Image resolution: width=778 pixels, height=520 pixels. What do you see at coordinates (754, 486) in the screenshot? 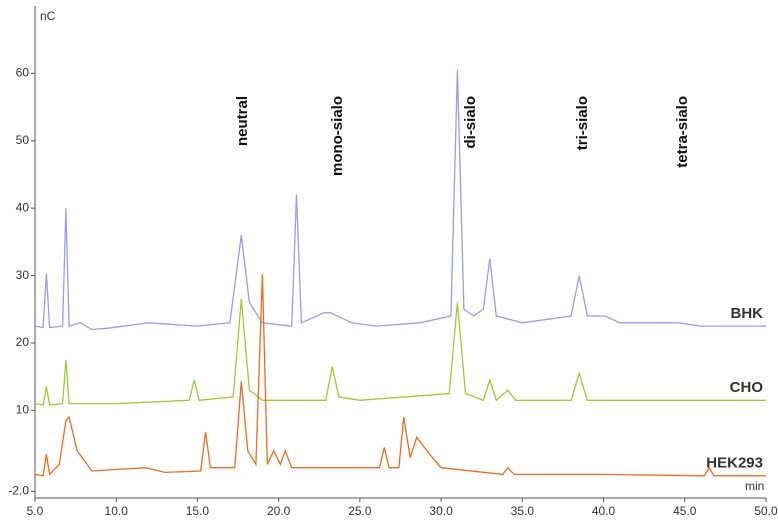
I see `x-axis-label: min` at bounding box center [754, 486].